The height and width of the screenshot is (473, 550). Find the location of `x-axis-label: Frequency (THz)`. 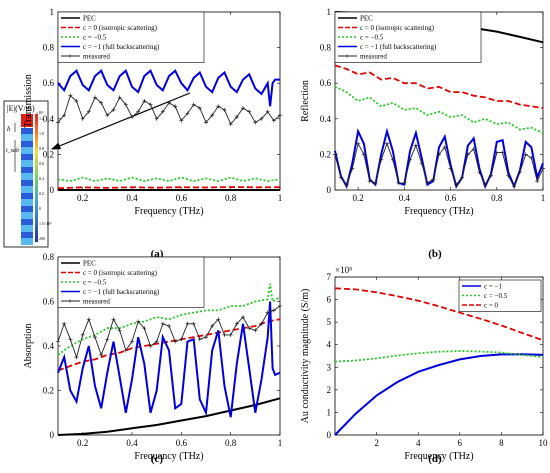

x-axis-label: Frequency (THz) is located at coordinates (438, 456).